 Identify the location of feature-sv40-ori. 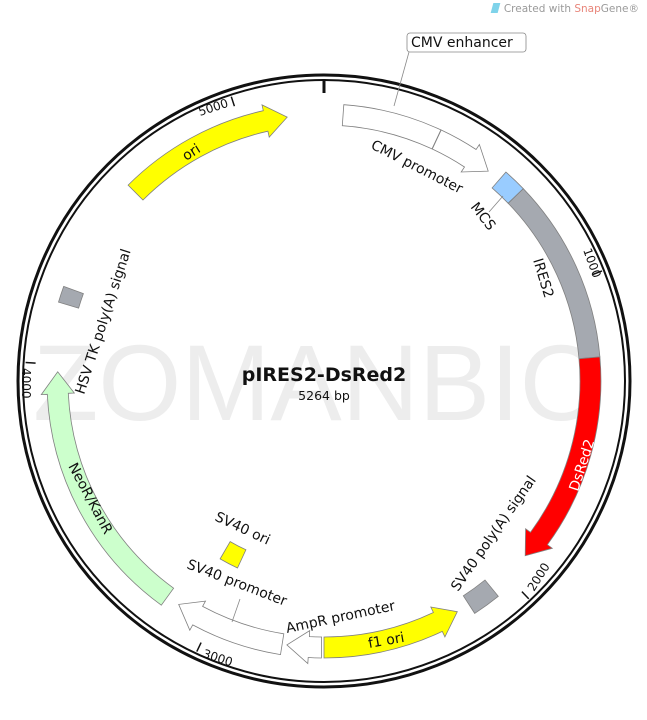
(233, 555).